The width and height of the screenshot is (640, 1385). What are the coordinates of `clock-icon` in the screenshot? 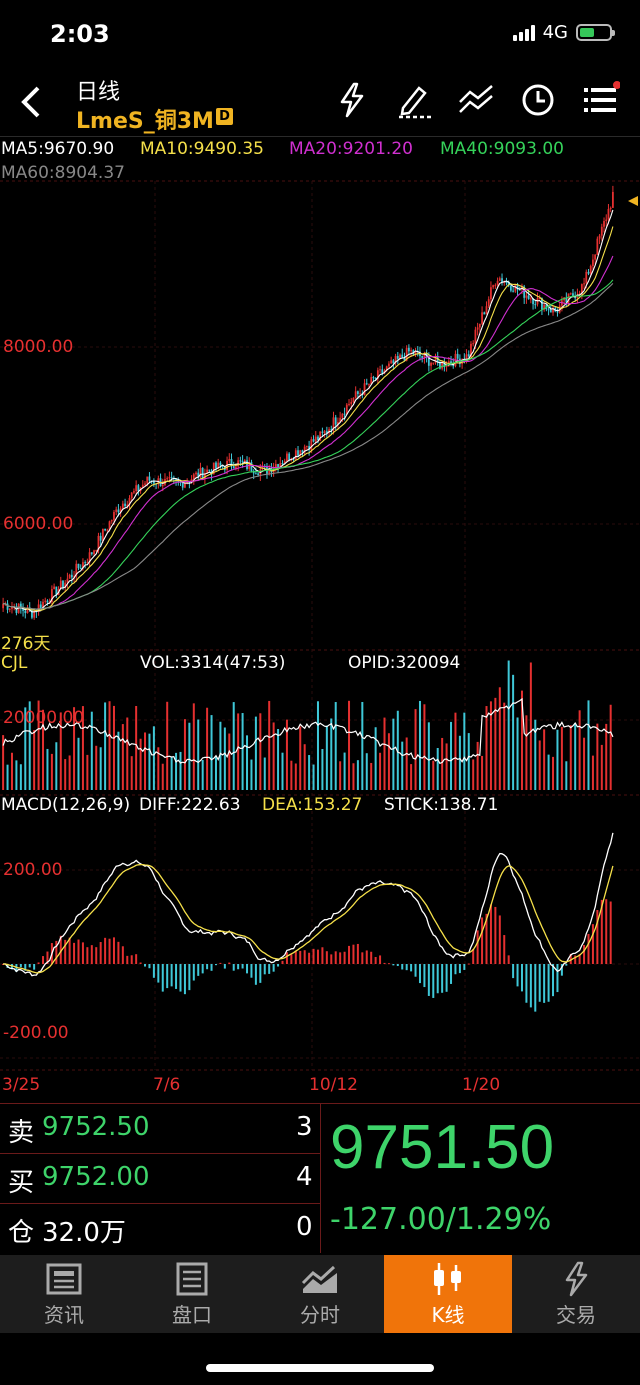 It's located at (538, 100).